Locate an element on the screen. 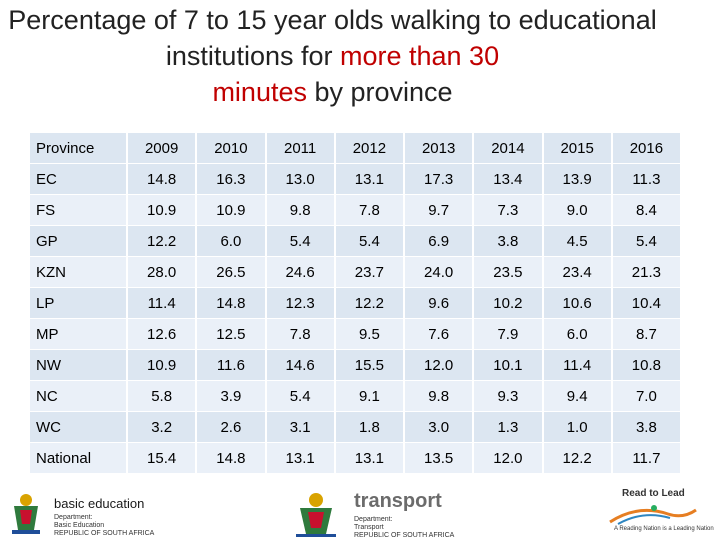  value-cell: 13.4 is located at coordinates (507, 179).